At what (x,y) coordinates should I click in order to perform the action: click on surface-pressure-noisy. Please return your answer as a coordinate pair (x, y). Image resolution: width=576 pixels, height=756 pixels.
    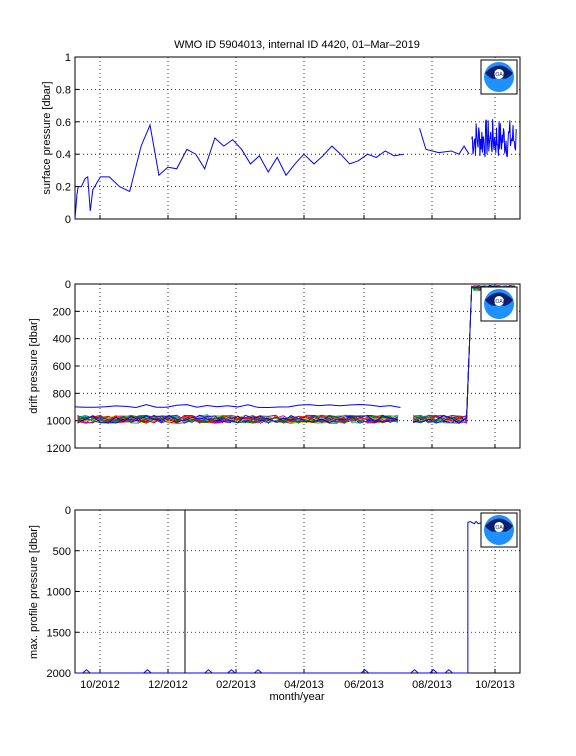
    Looking at the image, I should click on (494, 138).